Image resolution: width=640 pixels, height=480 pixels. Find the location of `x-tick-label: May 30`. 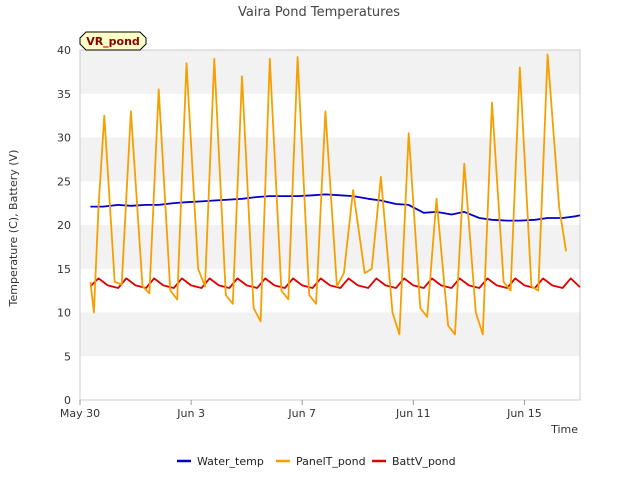

x-tick-label: May 30 is located at coordinates (80, 413).